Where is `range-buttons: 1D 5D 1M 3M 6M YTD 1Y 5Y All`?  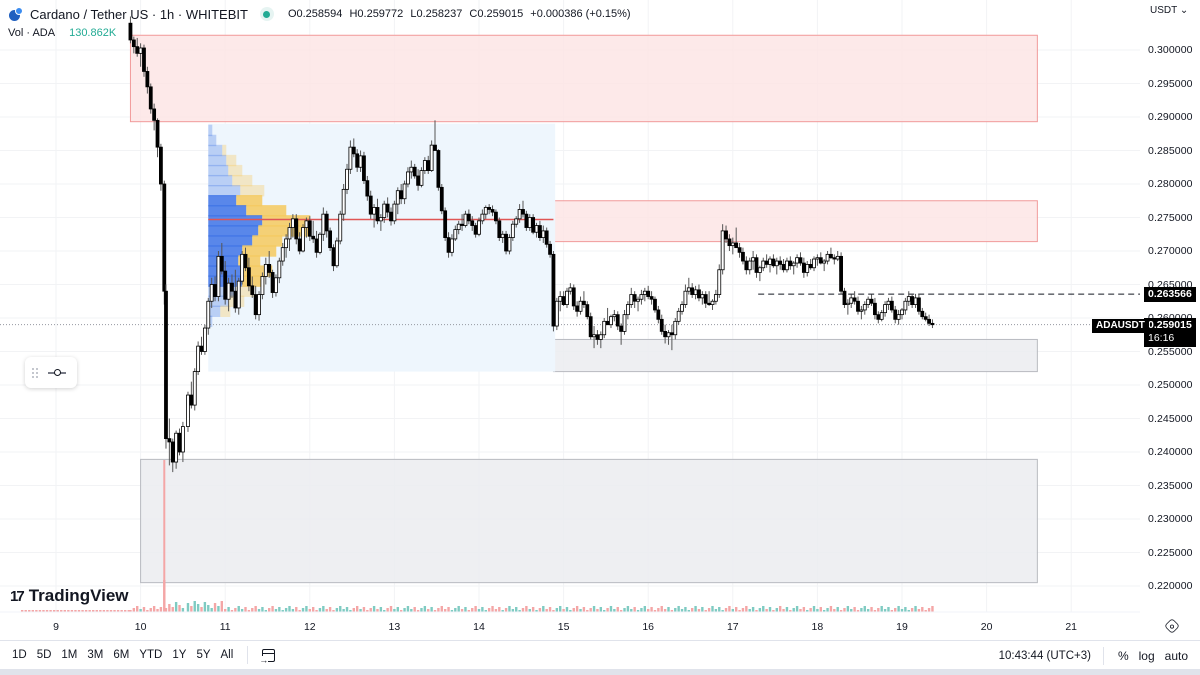
range-buttons: 1D 5D 1M 3M 6M YTD 1Y 5Y All is located at coordinates (116, 655).